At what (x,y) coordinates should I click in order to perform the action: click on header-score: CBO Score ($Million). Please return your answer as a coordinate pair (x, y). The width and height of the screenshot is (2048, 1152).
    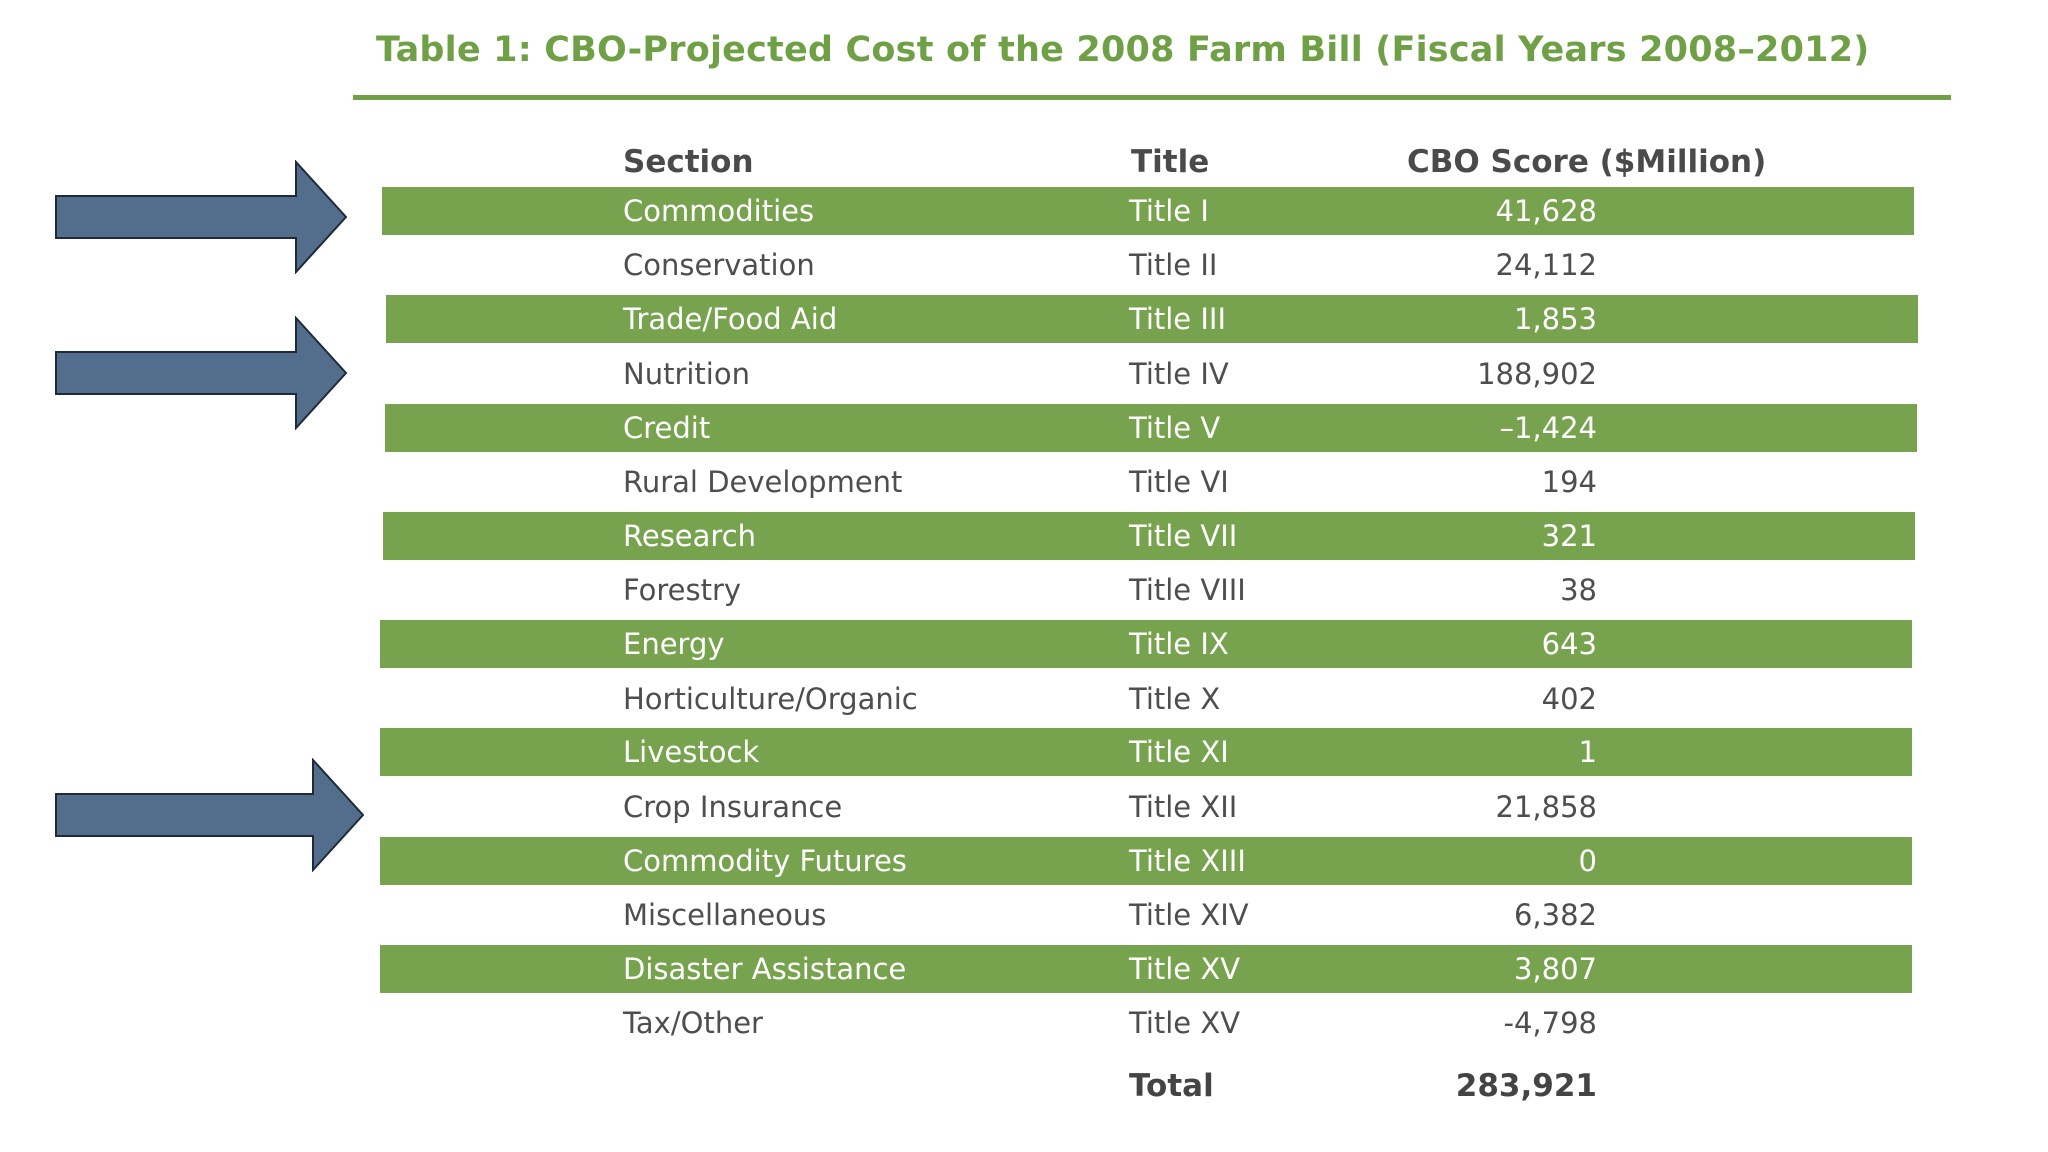
    Looking at the image, I should click on (1587, 162).